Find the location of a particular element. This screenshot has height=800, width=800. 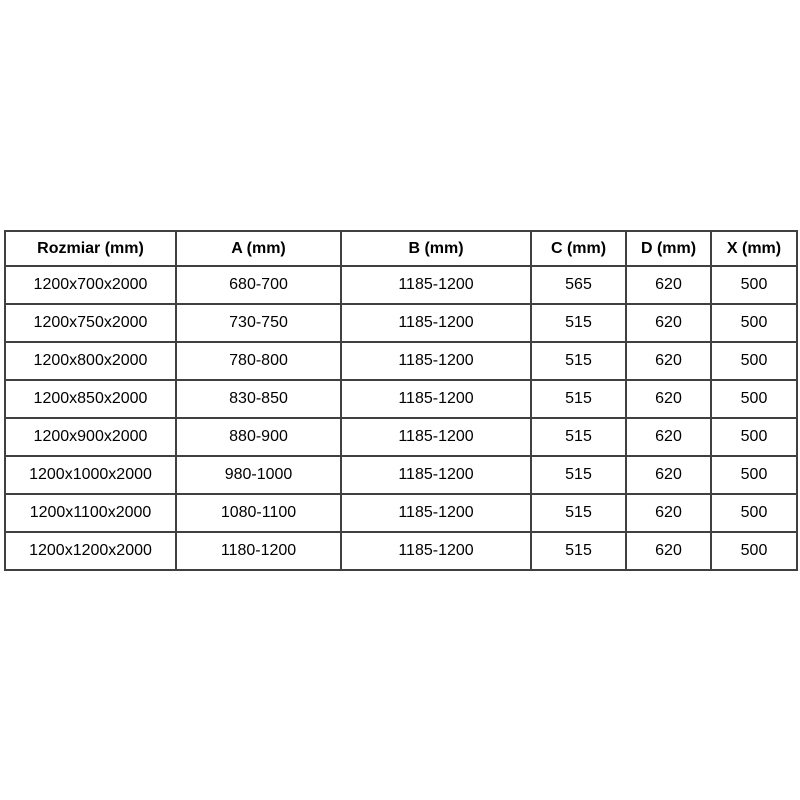

table-cell: 980-1000 is located at coordinates (258, 475).